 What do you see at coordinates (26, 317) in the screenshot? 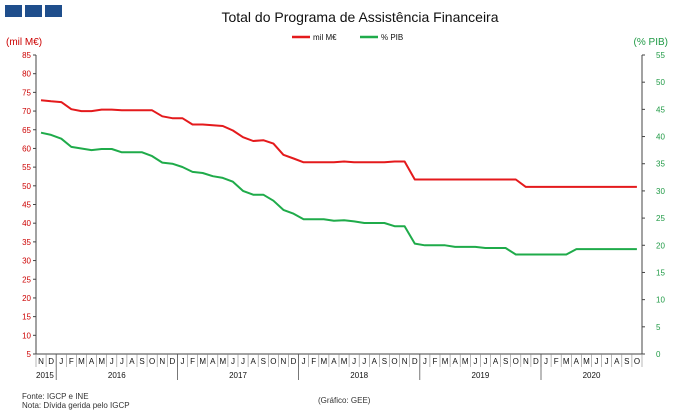
I see `left-tick-label: 15` at bounding box center [26, 317].